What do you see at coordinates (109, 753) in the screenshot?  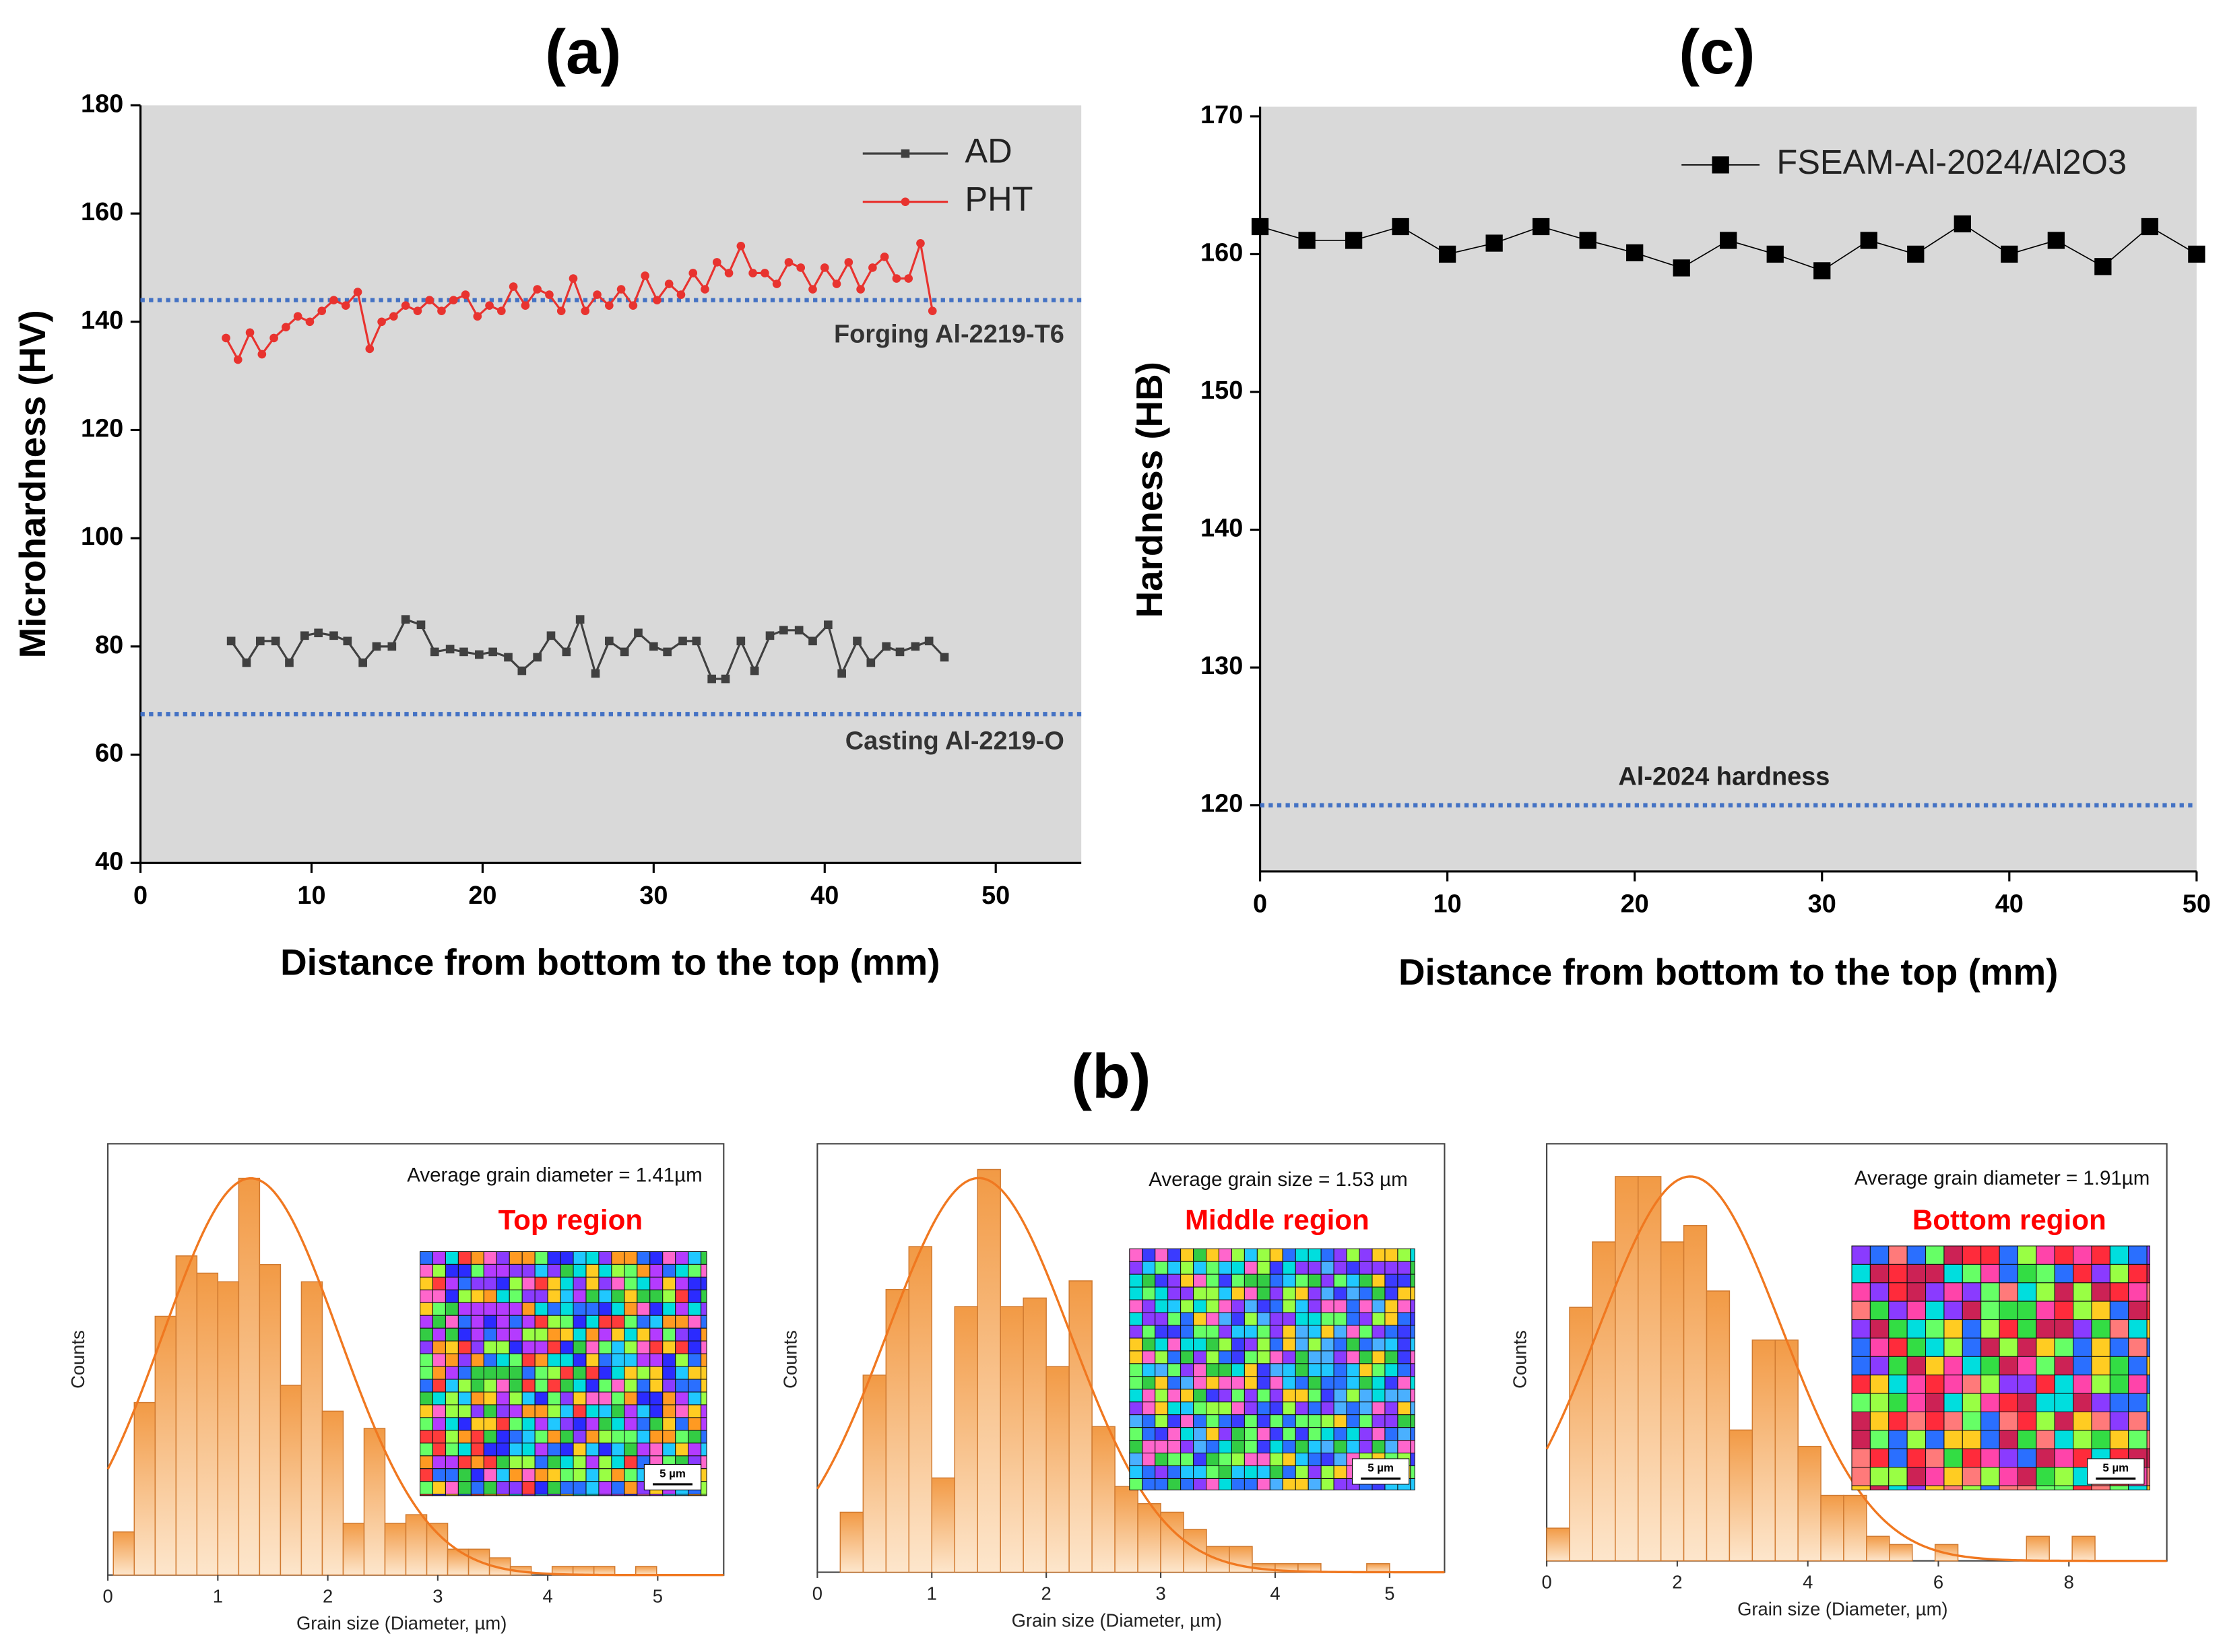 I see `y-tick-label: 60` at bounding box center [109, 753].